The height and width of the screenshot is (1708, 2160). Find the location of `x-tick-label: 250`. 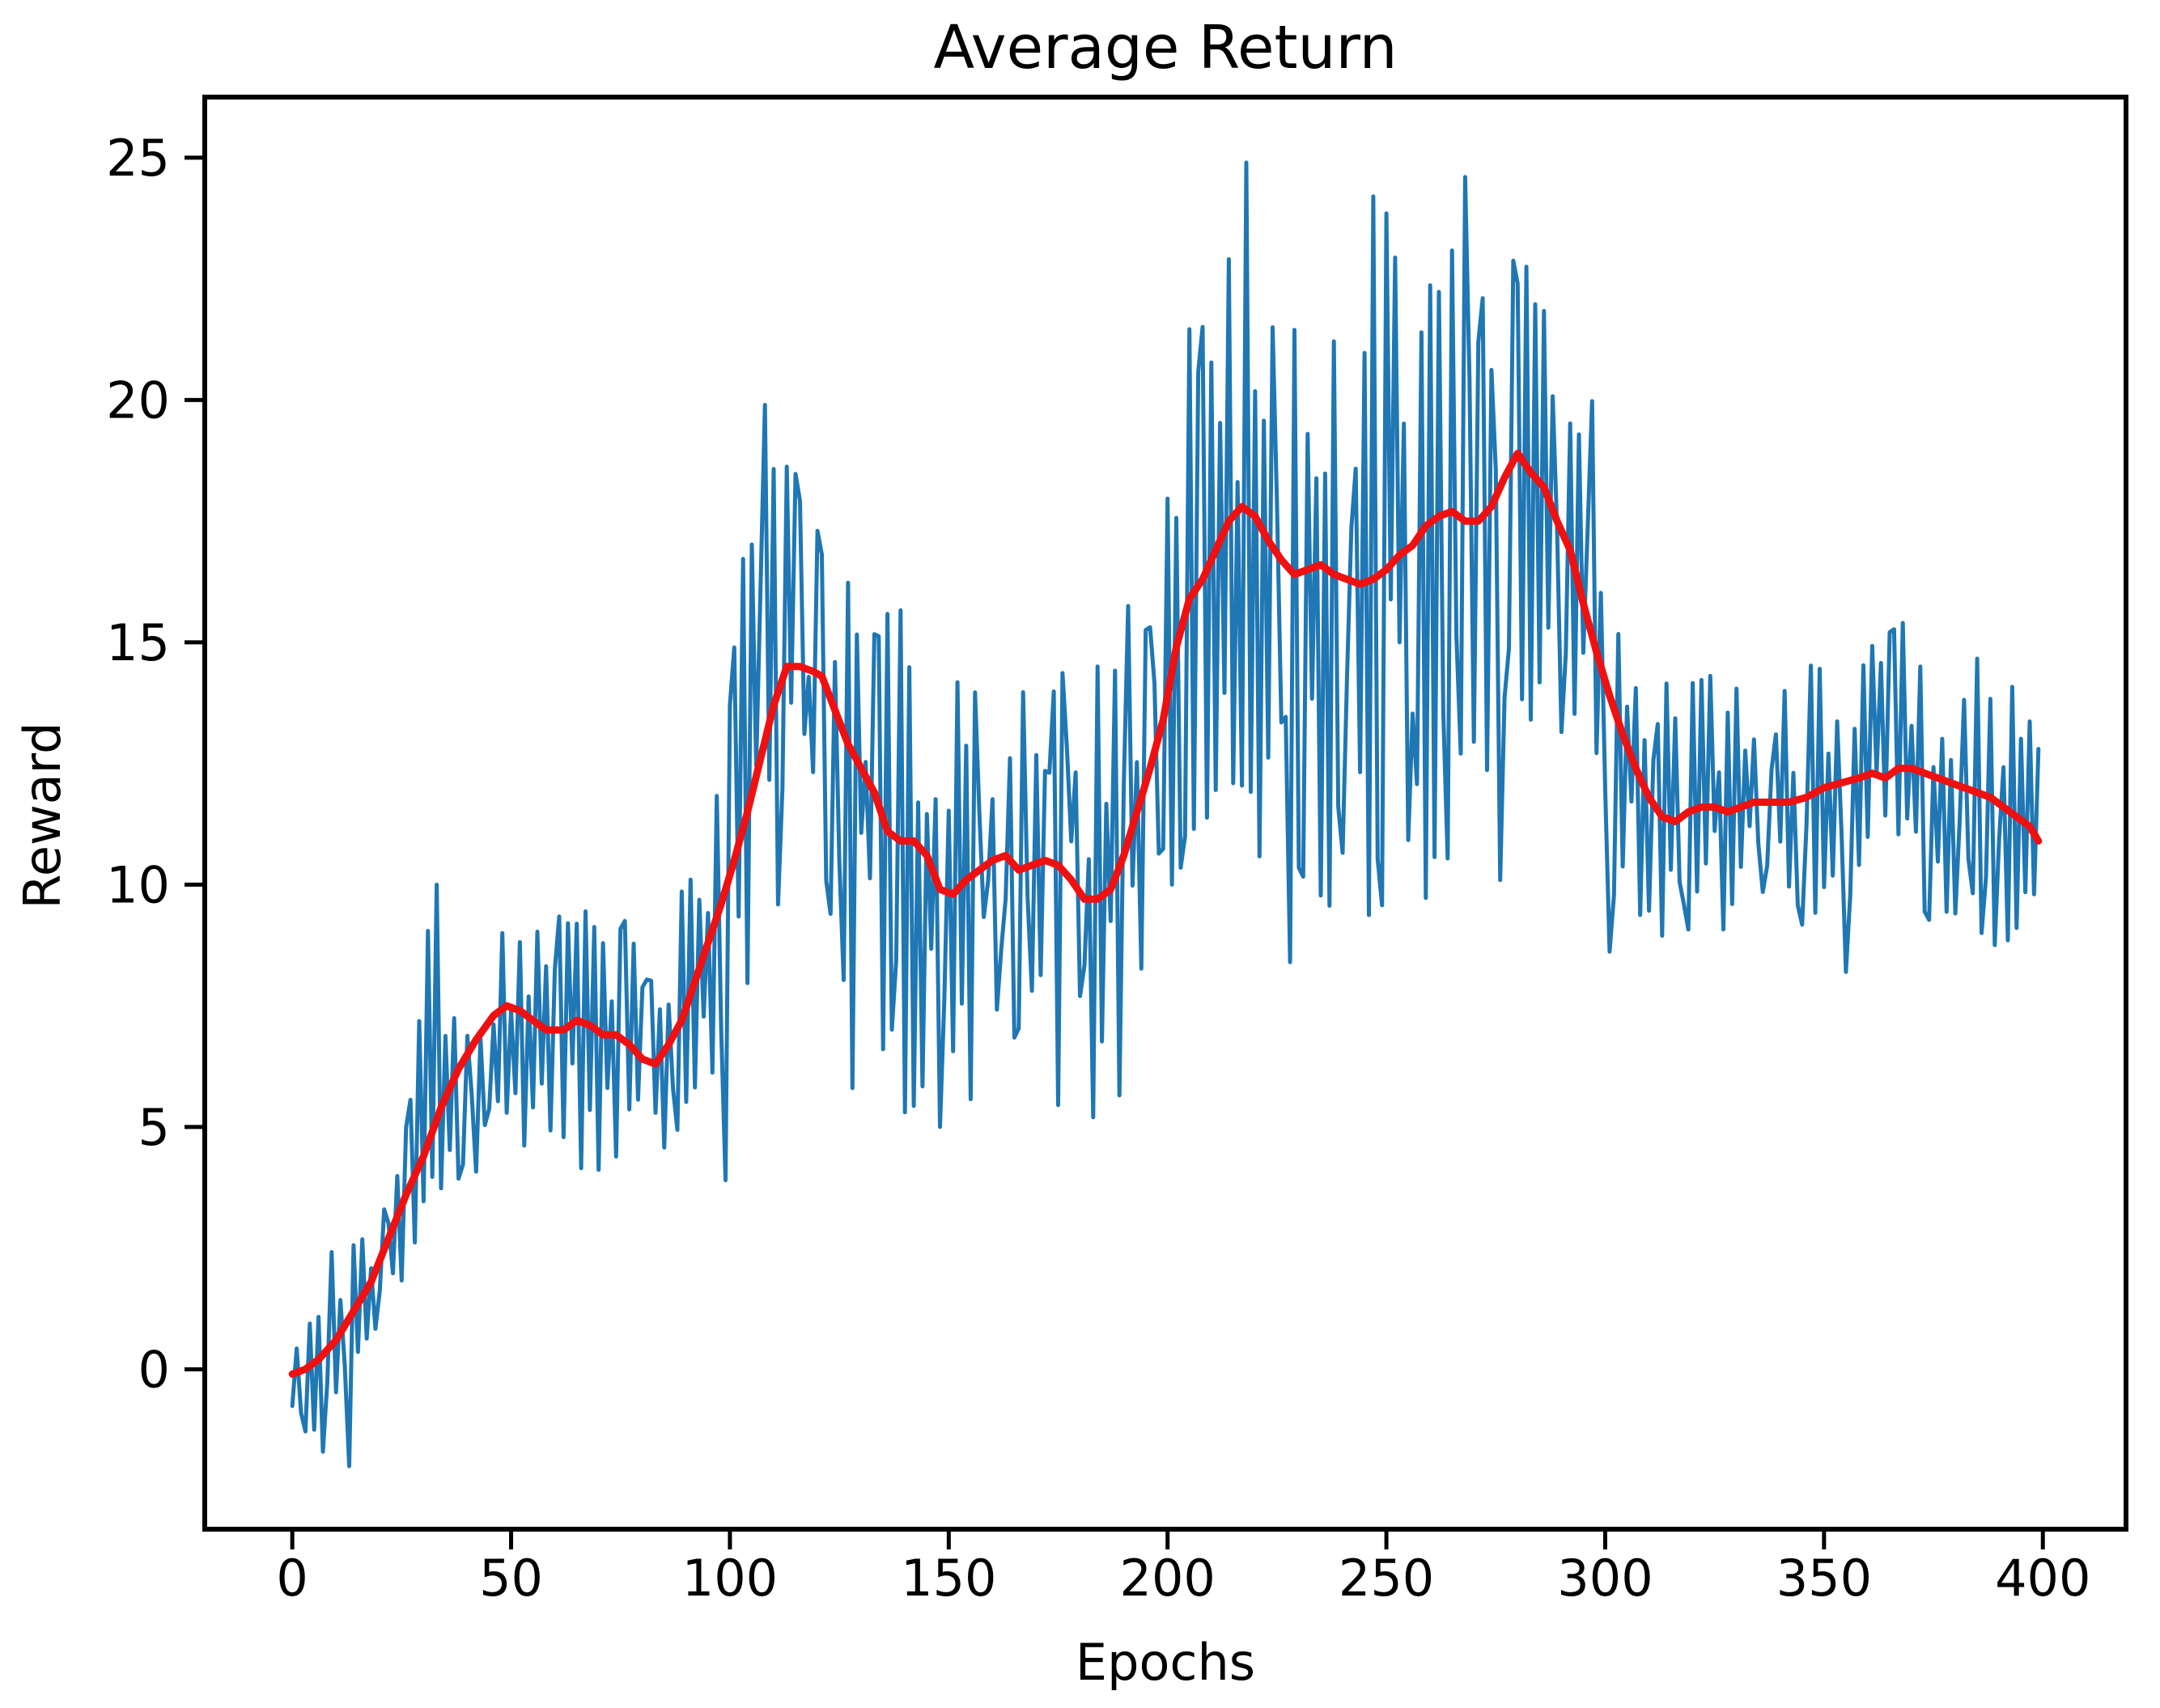

x-tick-label: 250 is located at coordinates (1386, 1578).